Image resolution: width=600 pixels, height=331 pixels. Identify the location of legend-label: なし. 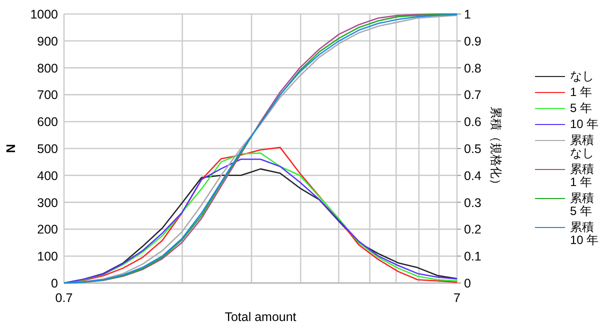
(582, 76).